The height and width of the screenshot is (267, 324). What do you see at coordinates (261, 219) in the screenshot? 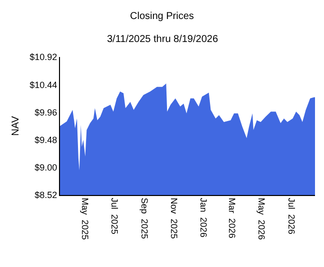
I see `x-tick-label: May 2026` at bounding box center [261, 219].